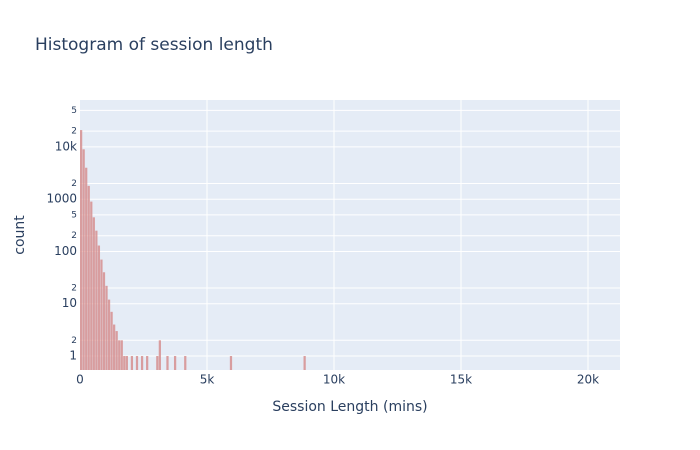 The image size is (700, 450). Describe the element at coordinates (207, 380) in the screenshot. I see `x-tick-label: 5k` at that location.